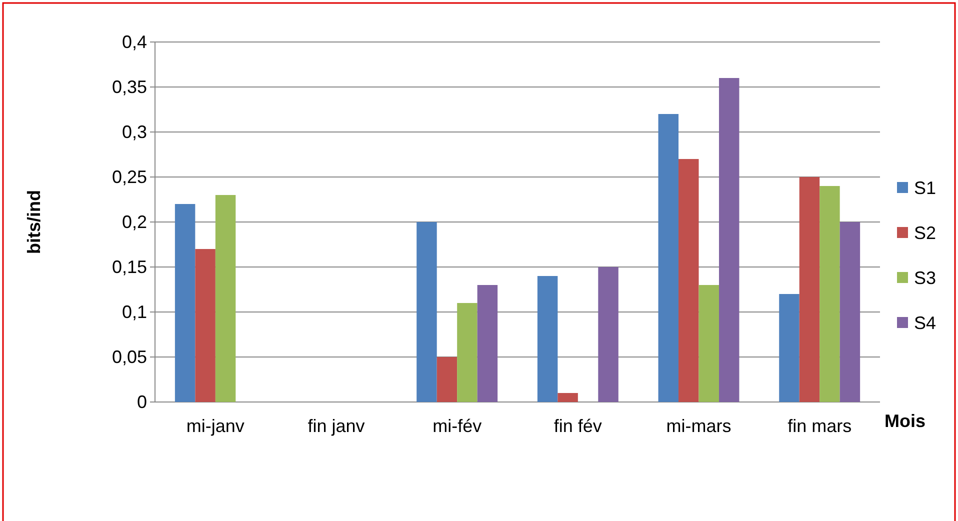  I want to click on y-tick-label: 0,4, so click(134, 42).